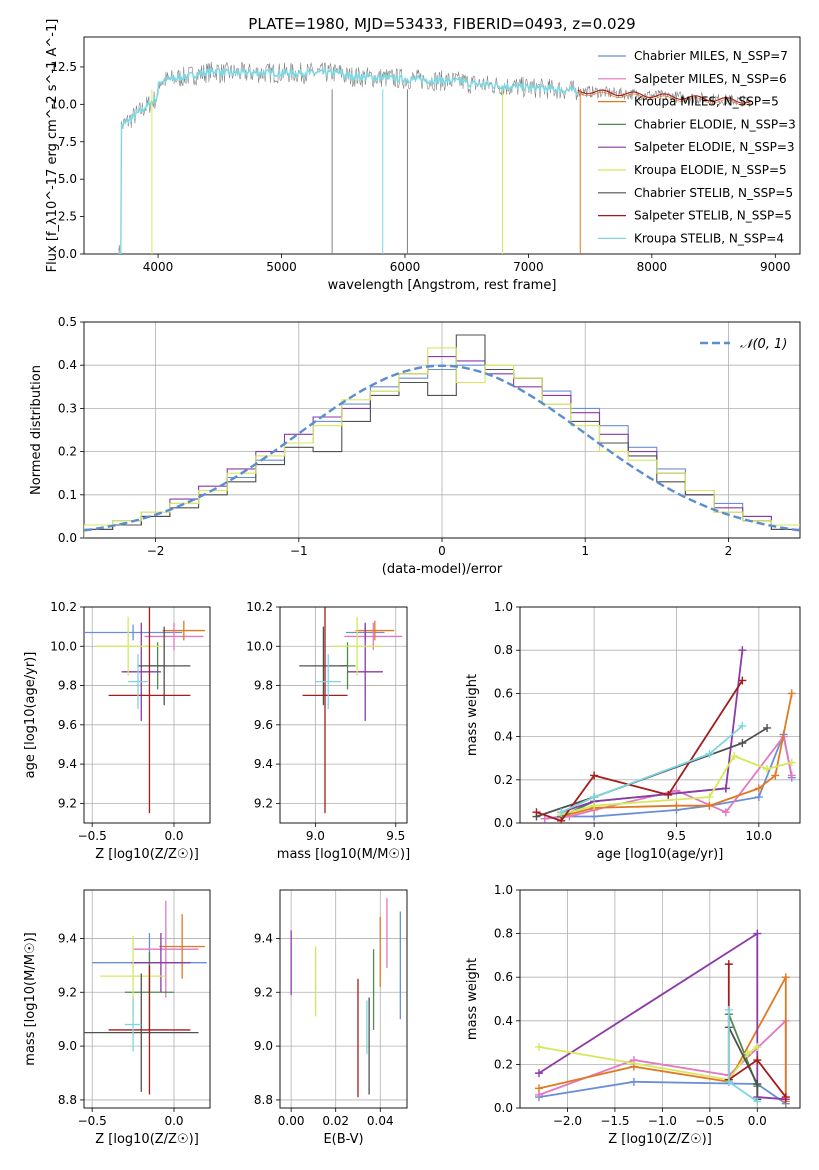 This screenshot has height=1170, width=819. Describe the element at coordinates (503, 1021) in the screenshot. I see `weight_vs_Z-ytick-label: 0.4` at that location.